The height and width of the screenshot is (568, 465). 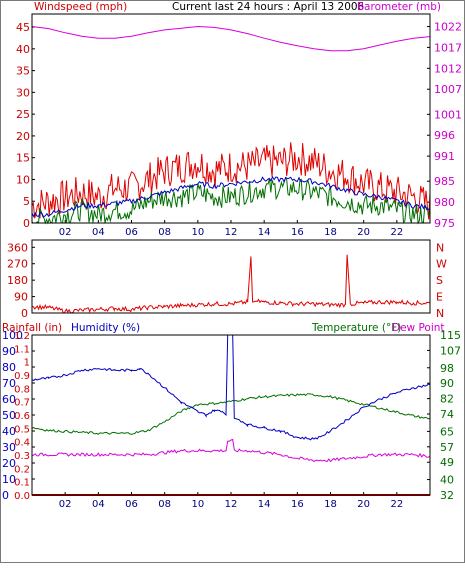 What do you see at coordinates (23, 114) in the screenshot?
I see `windspeed-tick-label: 25` at bounding box center [23, 114].